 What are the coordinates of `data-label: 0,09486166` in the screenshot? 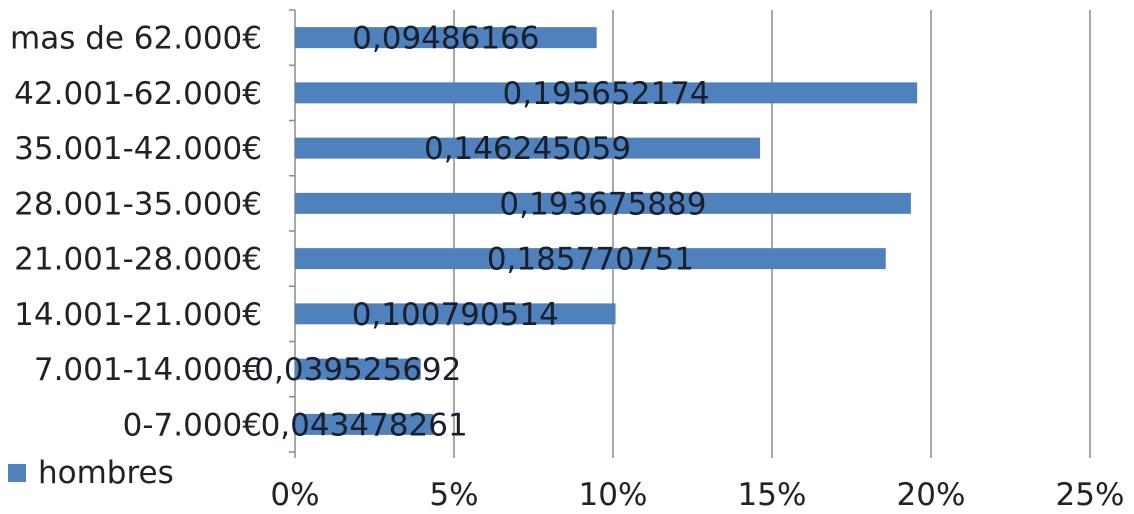 It's located at (445, 39).